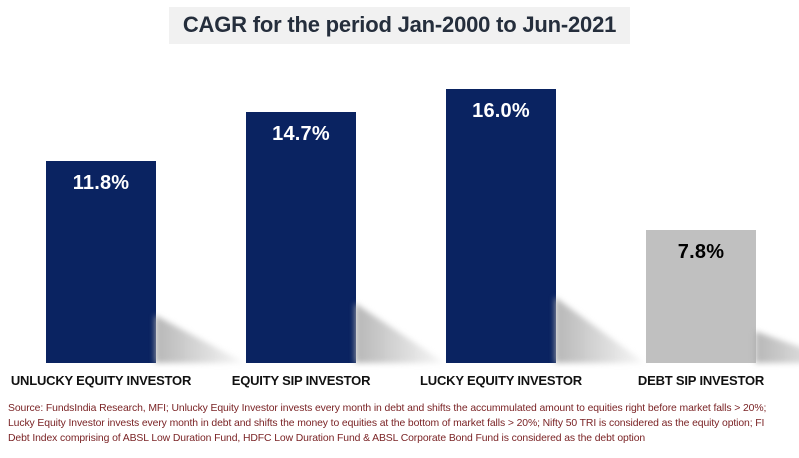  I want to click on category-label-lucky-equity-investor: LUCKY EQUITY INVESTOR, so click(501, 380).